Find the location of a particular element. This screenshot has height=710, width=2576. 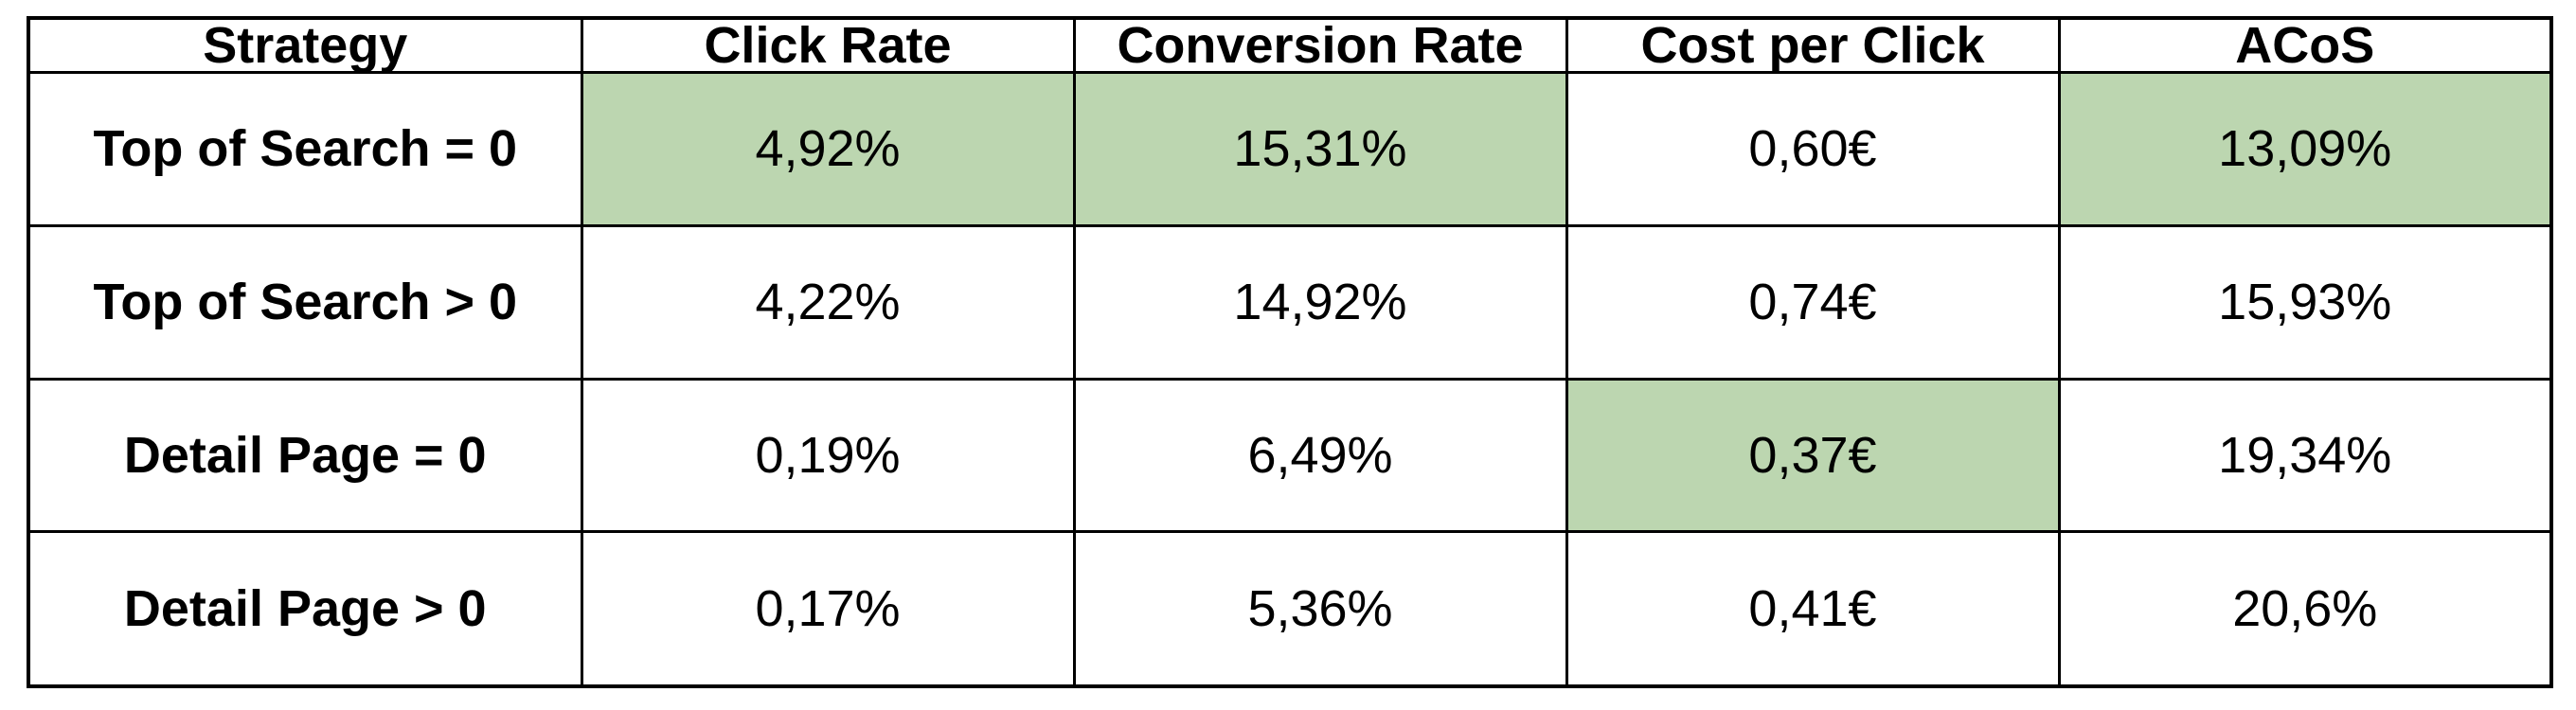

row-label-top-of-search-eq-0: Top of Search = 0 is located at coordinates (305, 149).